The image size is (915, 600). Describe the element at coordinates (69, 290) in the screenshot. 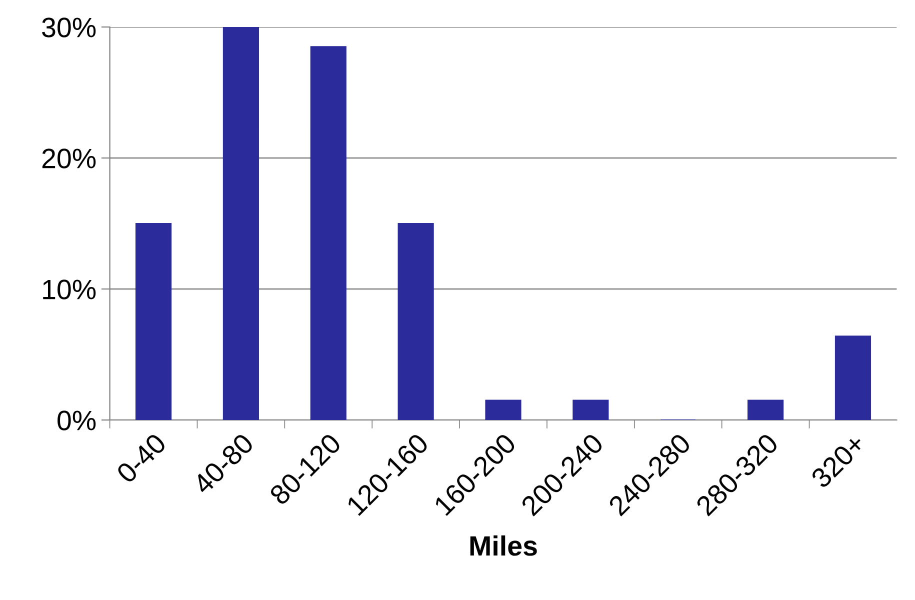

I see `y-tick-label: 10%` at that location.